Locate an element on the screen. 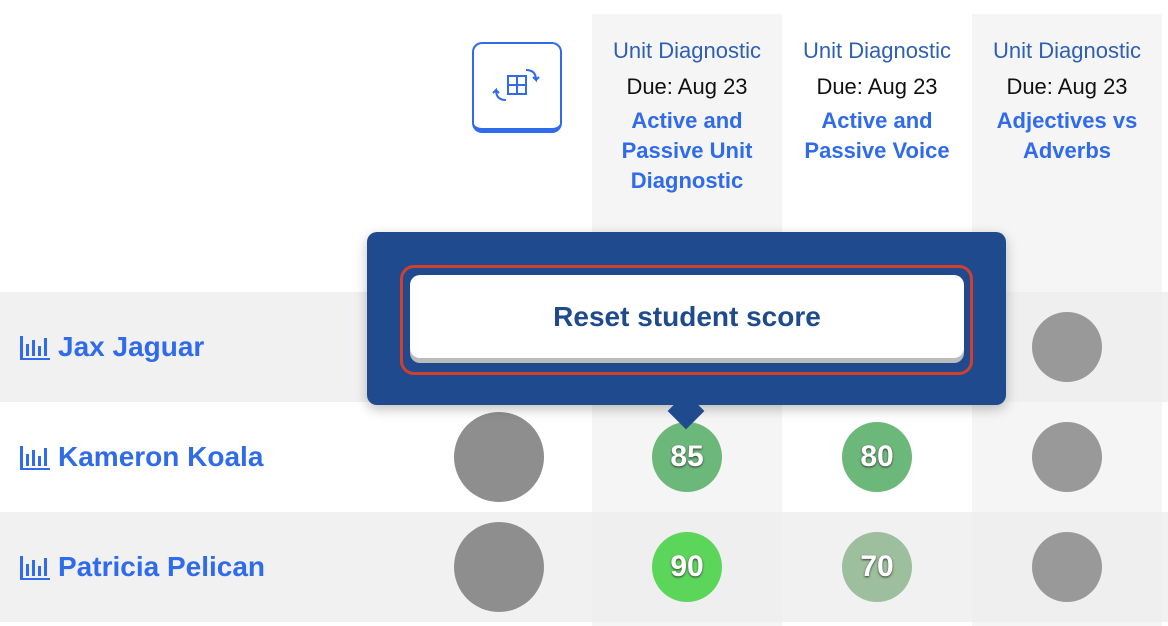 The width and height of the screenshot is (1168, 626). student-name: Jax Jaguar is located at coordinates (112, 347).